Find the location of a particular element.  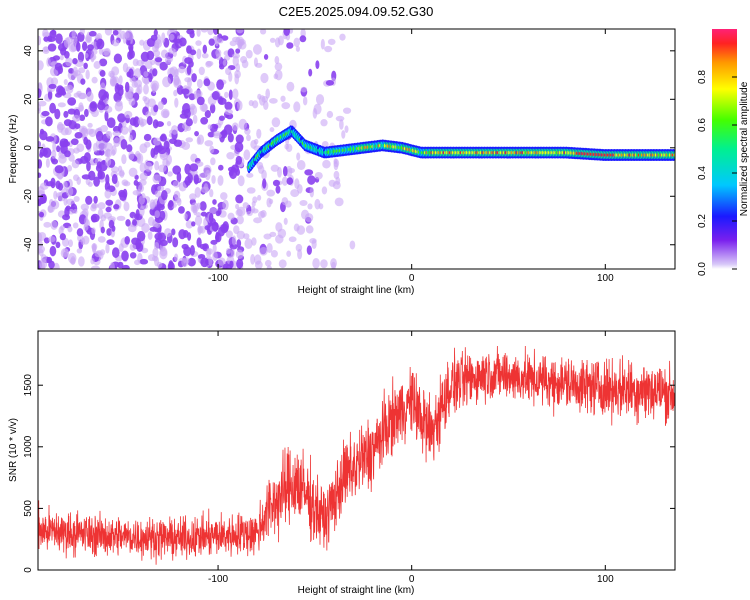

top-x-tick-label: -100 is located at coordinates (218, 278).